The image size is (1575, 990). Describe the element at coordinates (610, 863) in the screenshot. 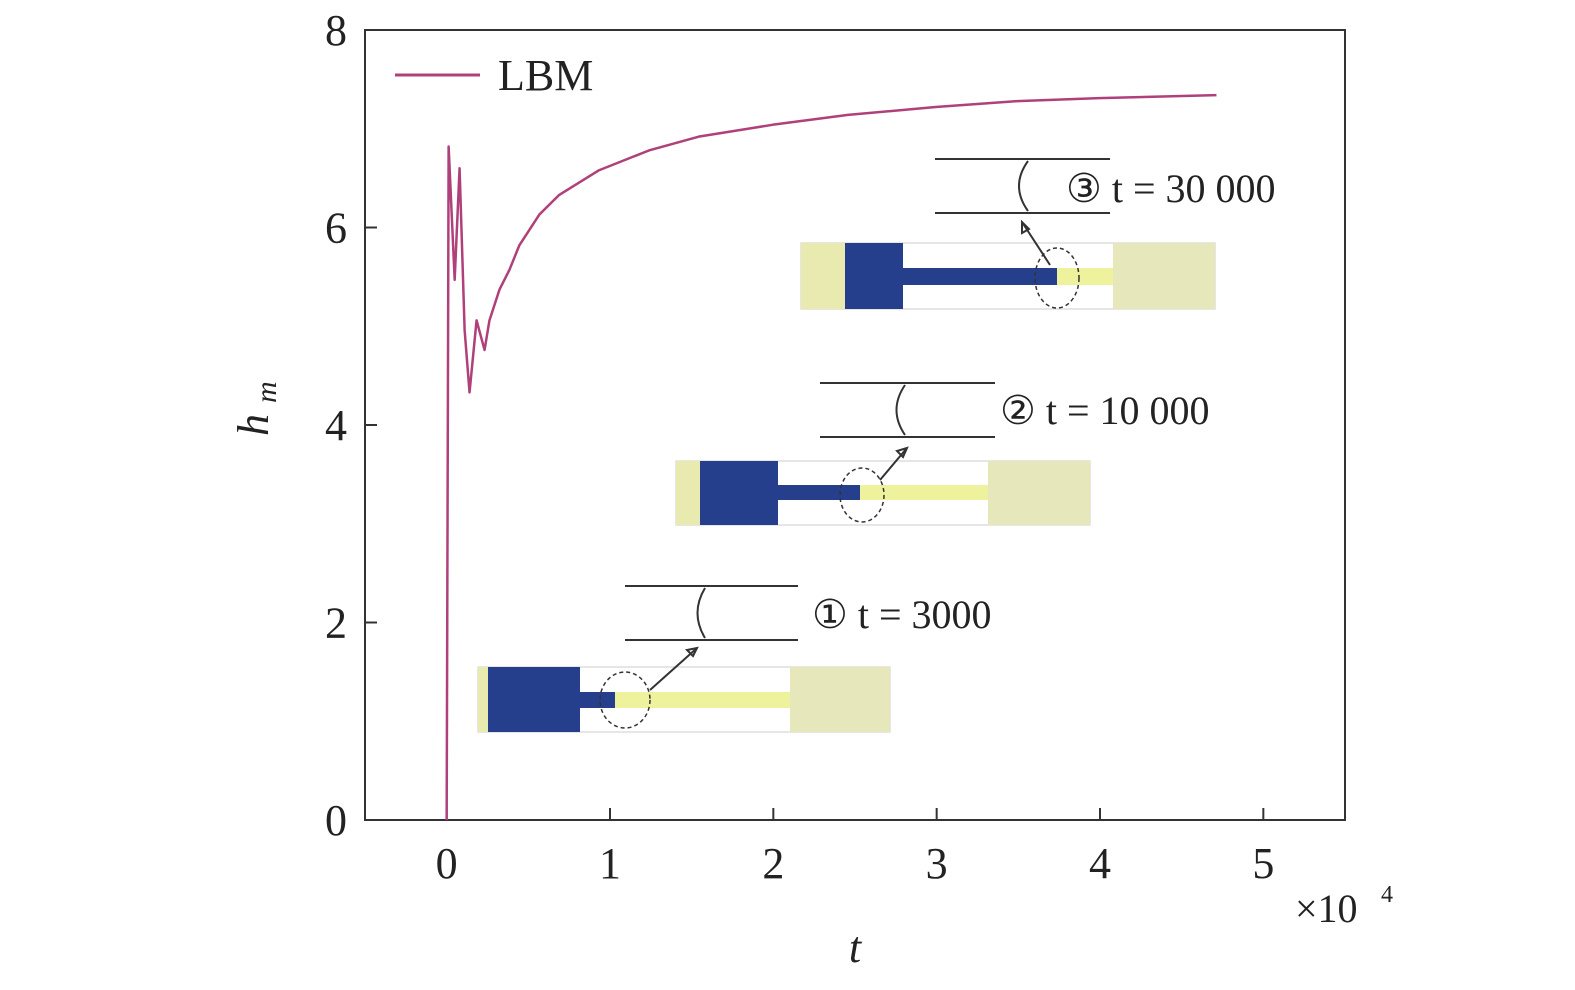

I see `x-tick-label: 1` at that location.